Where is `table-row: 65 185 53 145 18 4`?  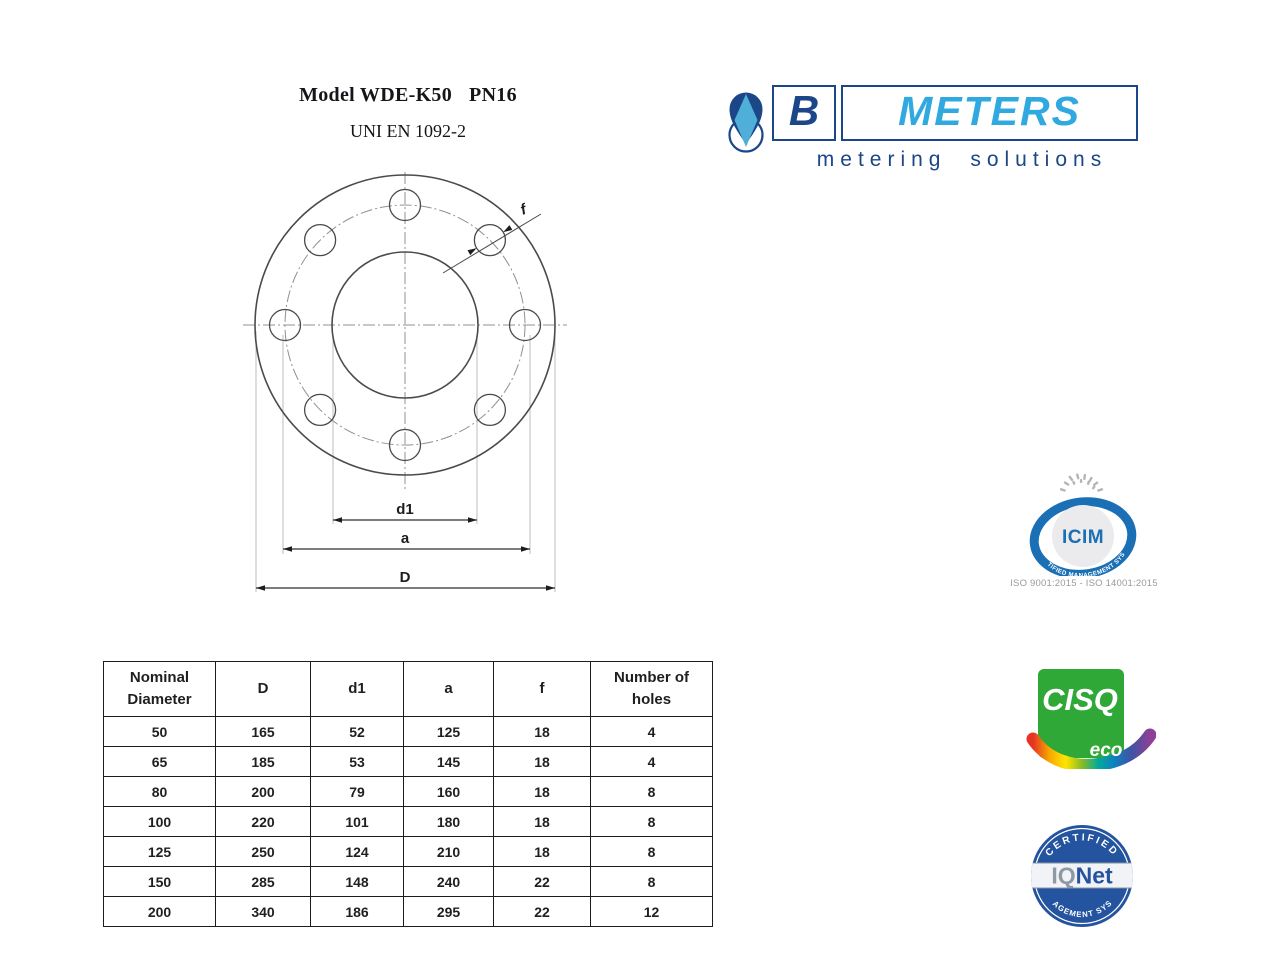 table-row: 65 185 53 145 18 4 is located at coordinates (408, 761).